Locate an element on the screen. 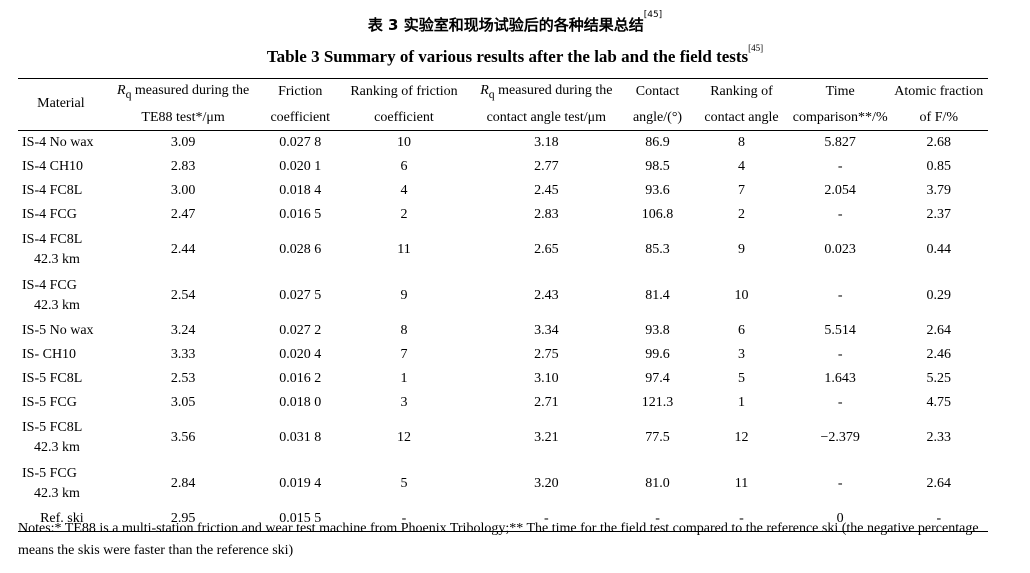 This screenshot has width=1030, height=573. rank-friction-cell: 11 is located at coordinates (404, 249).